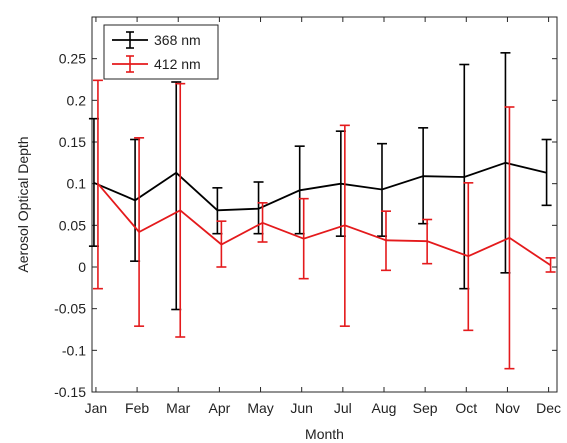  I want to click on y-tick-label: 0.2, so click(77, 100).